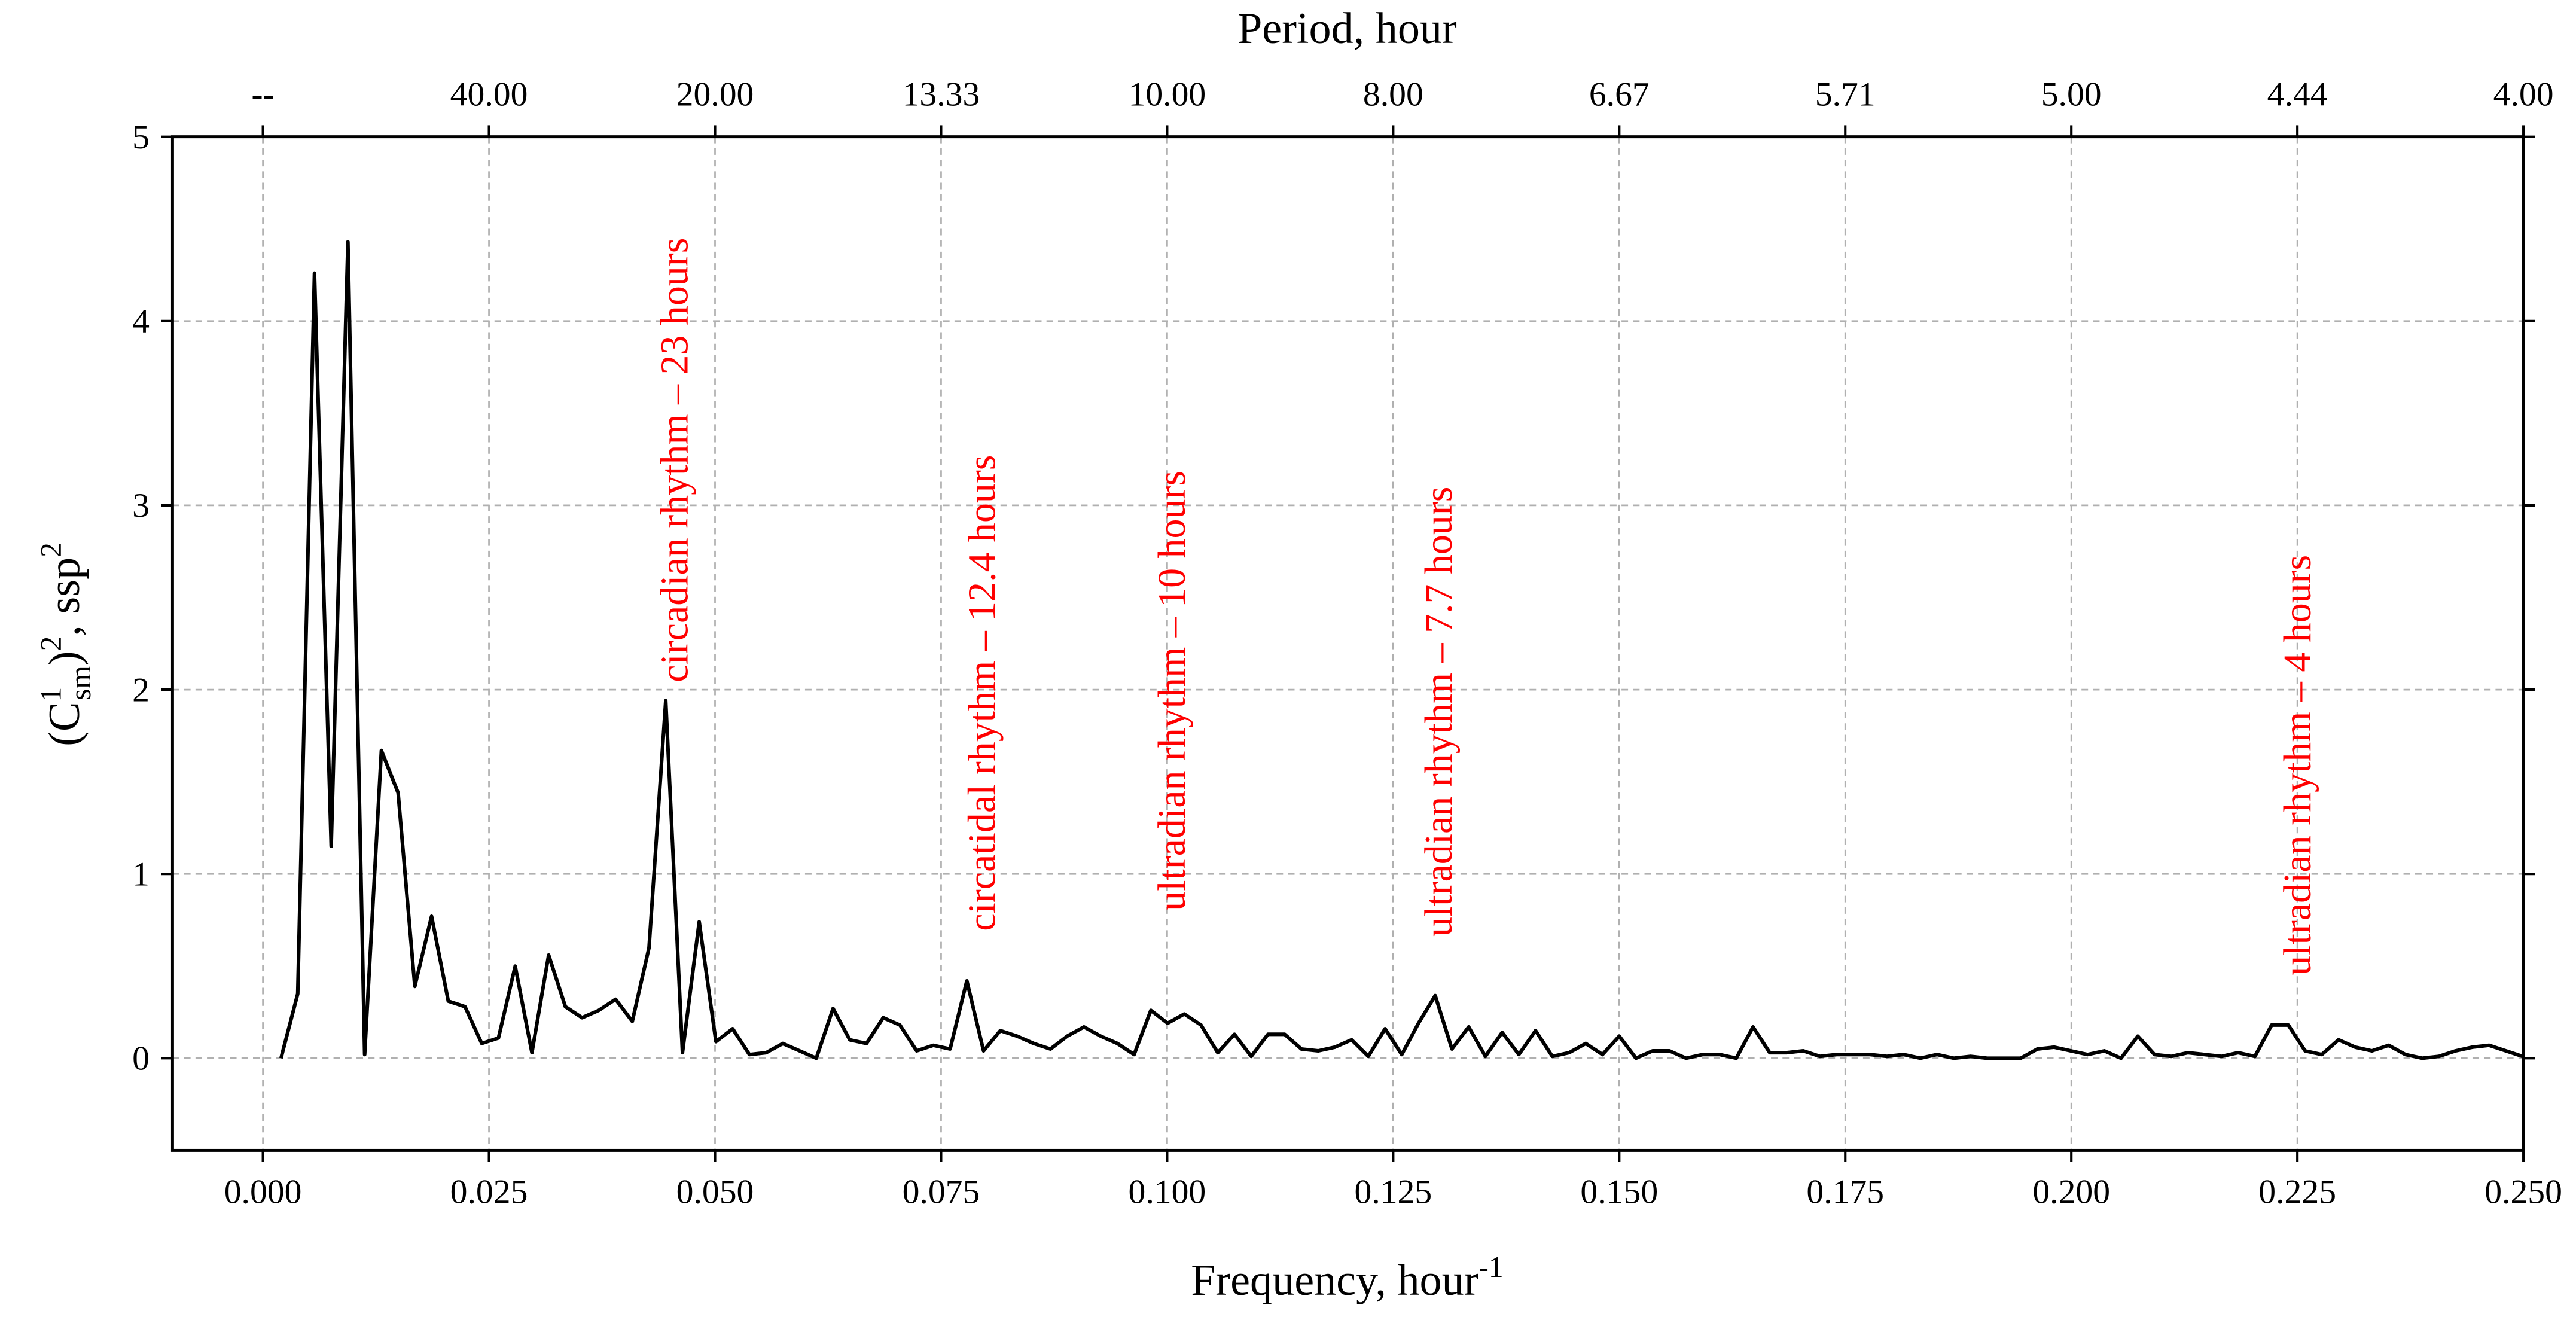 The width and height of the screenshot is (2576, 1320). I want to click on top-axis-title: Period, hour, so click(1347, 28).